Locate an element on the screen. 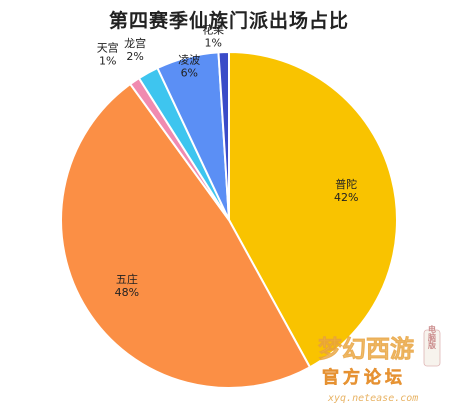 The width and height of the screenshot is (458, 410). slice-name-label: 普陀 is located at coordinates (346, 184).